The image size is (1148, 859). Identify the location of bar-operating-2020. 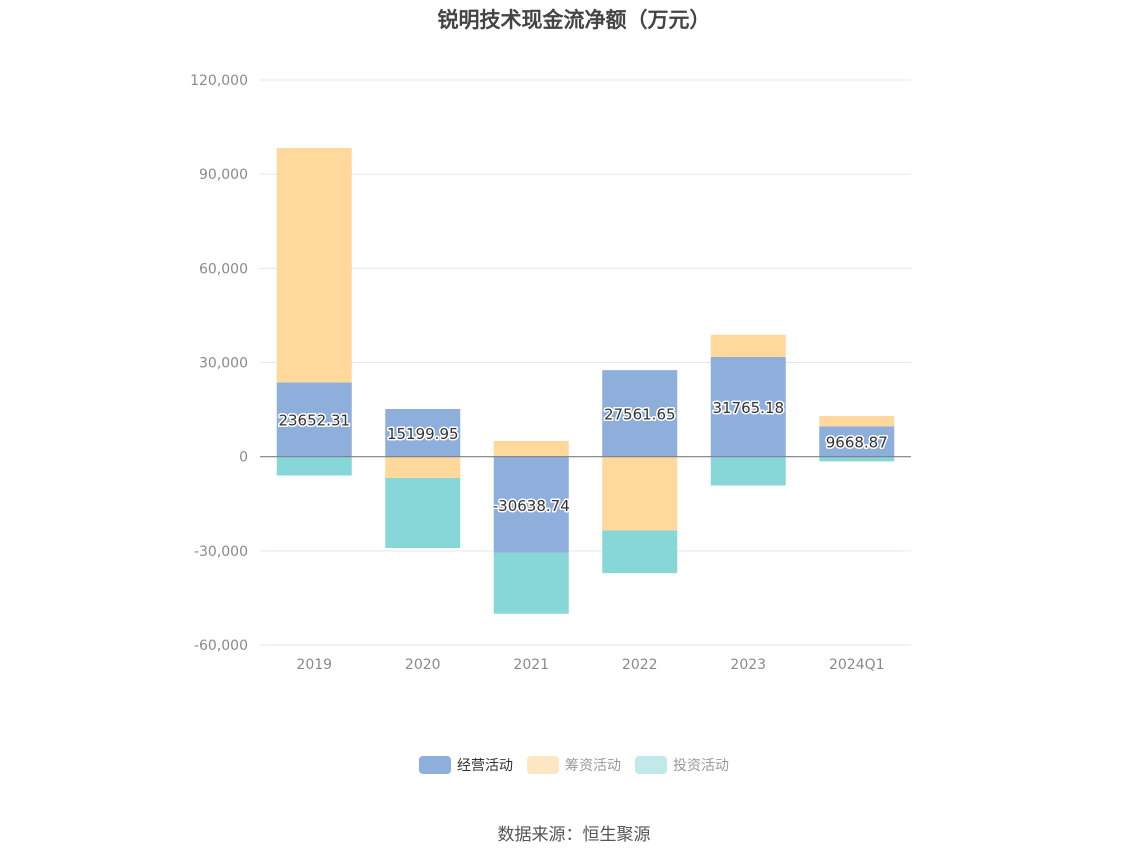
(423, 432).